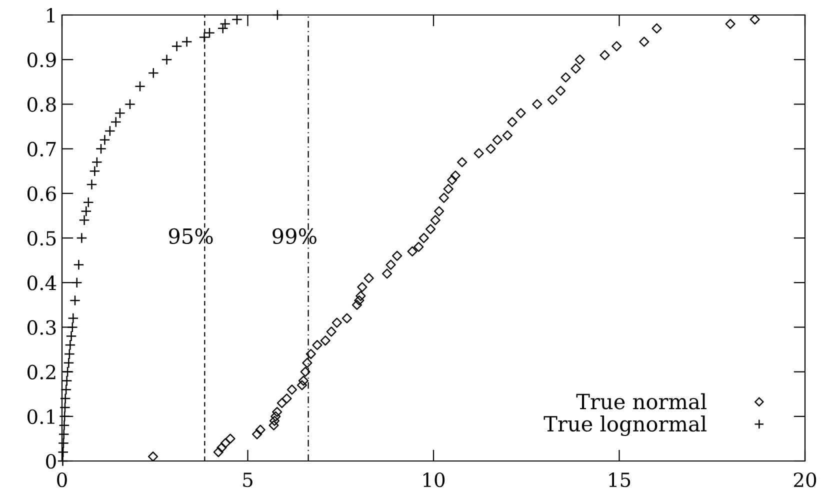 The image size is (826, 504). What do you see at coordinates (42, 149) in the screenshot?
I see `y-tick-label: 0.7` at bounding box center [42, 149].